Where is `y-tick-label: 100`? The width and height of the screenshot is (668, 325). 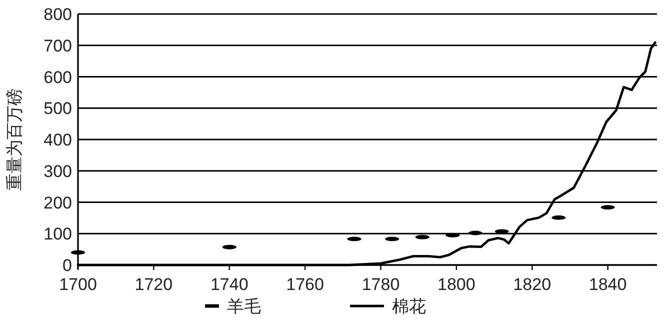 y-tick-label: 100 is located at coordinates (58, 234).